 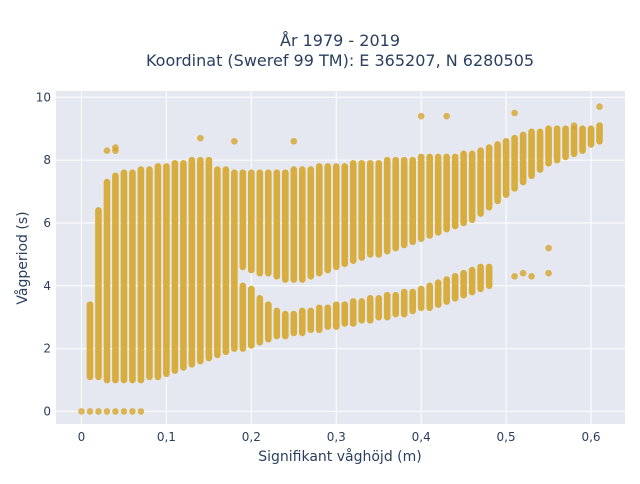 I want to click on x-tick-label: 0,2, so click(x=251, y=437).